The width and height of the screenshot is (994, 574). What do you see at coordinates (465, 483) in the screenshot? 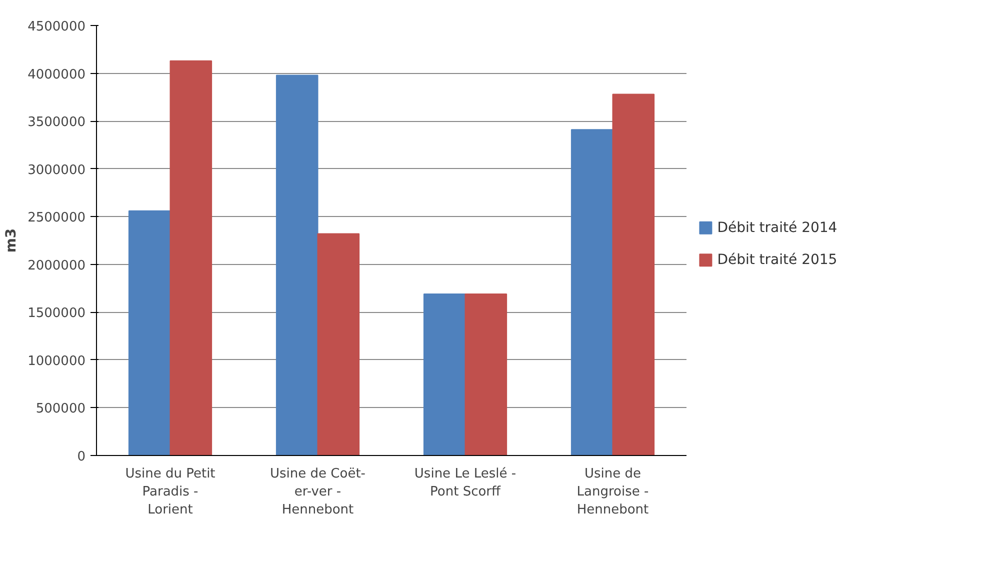
I see `x-tick-label: Usine Le Leslé - Pont Scorff` at bounding box center [465, 483].